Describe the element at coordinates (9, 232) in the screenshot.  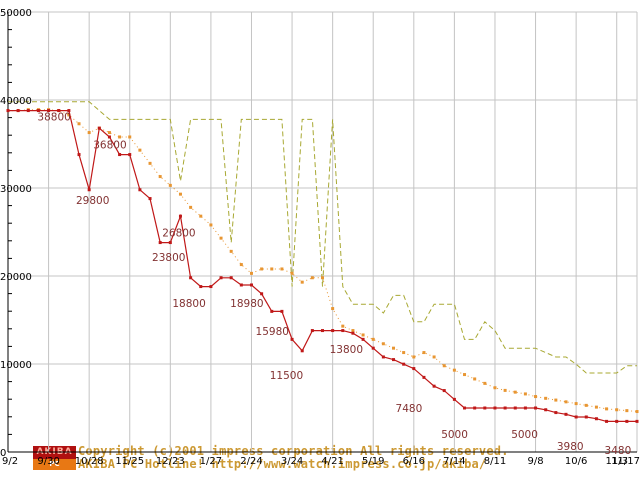
I see `axes` at that location.